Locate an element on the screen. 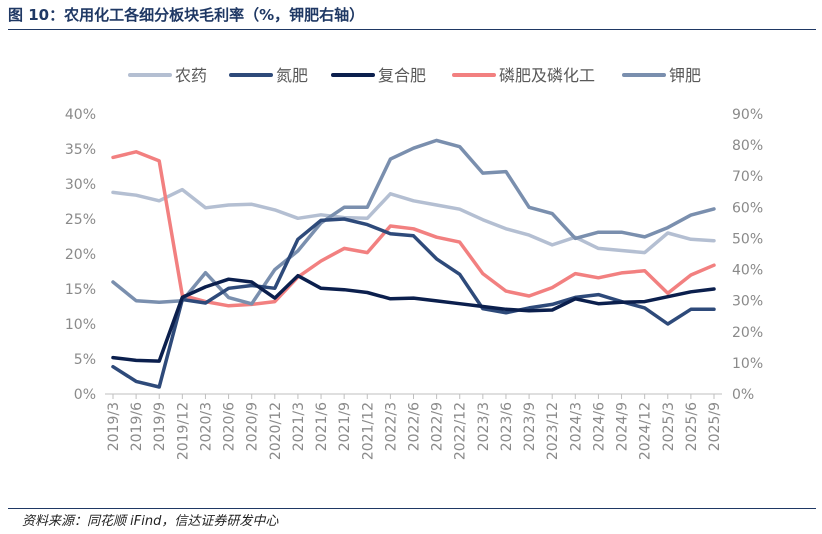  x-tick-label: 2019/3 is located at coordinates (114, 426).